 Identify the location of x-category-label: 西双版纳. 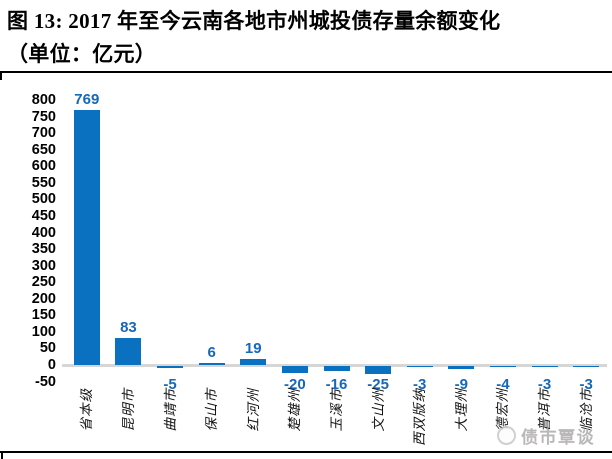
(420, 417).